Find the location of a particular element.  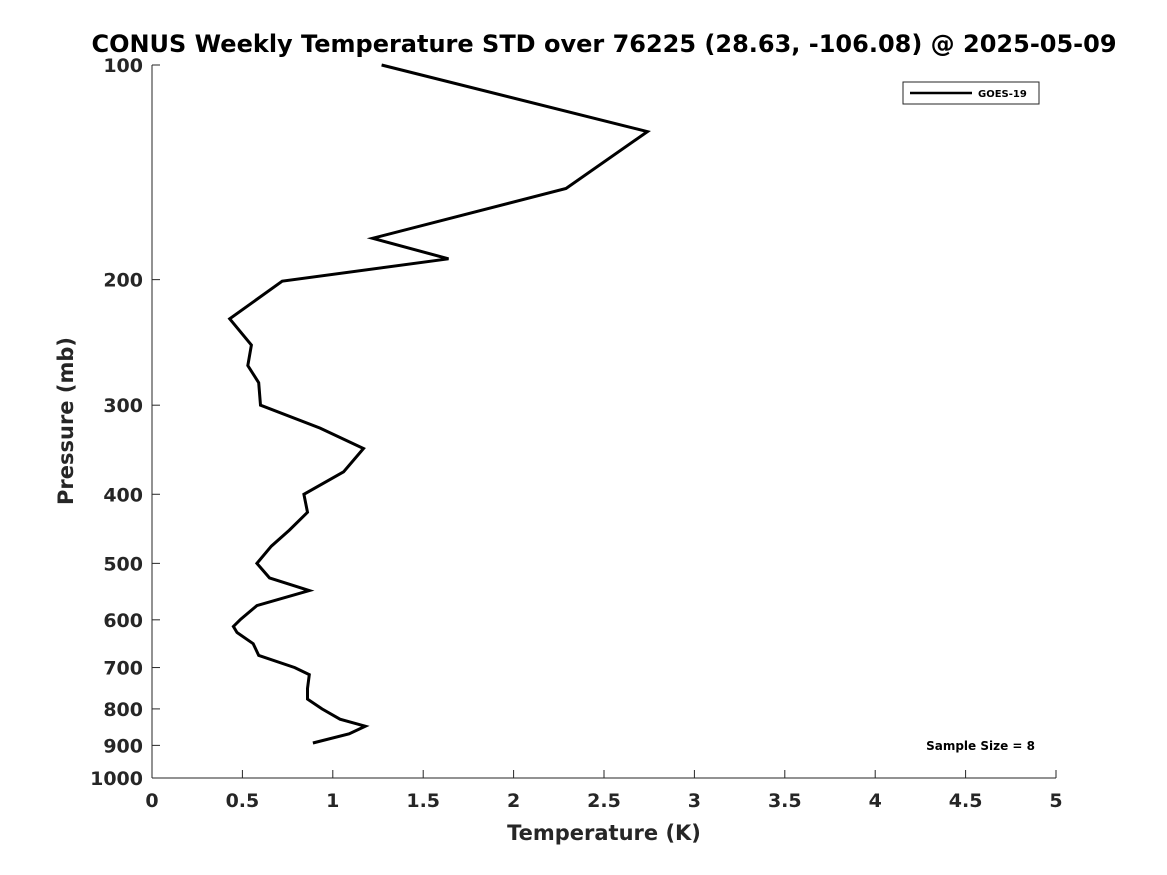

x-tick-label: 4.5 is located at coordinates (966, 801).